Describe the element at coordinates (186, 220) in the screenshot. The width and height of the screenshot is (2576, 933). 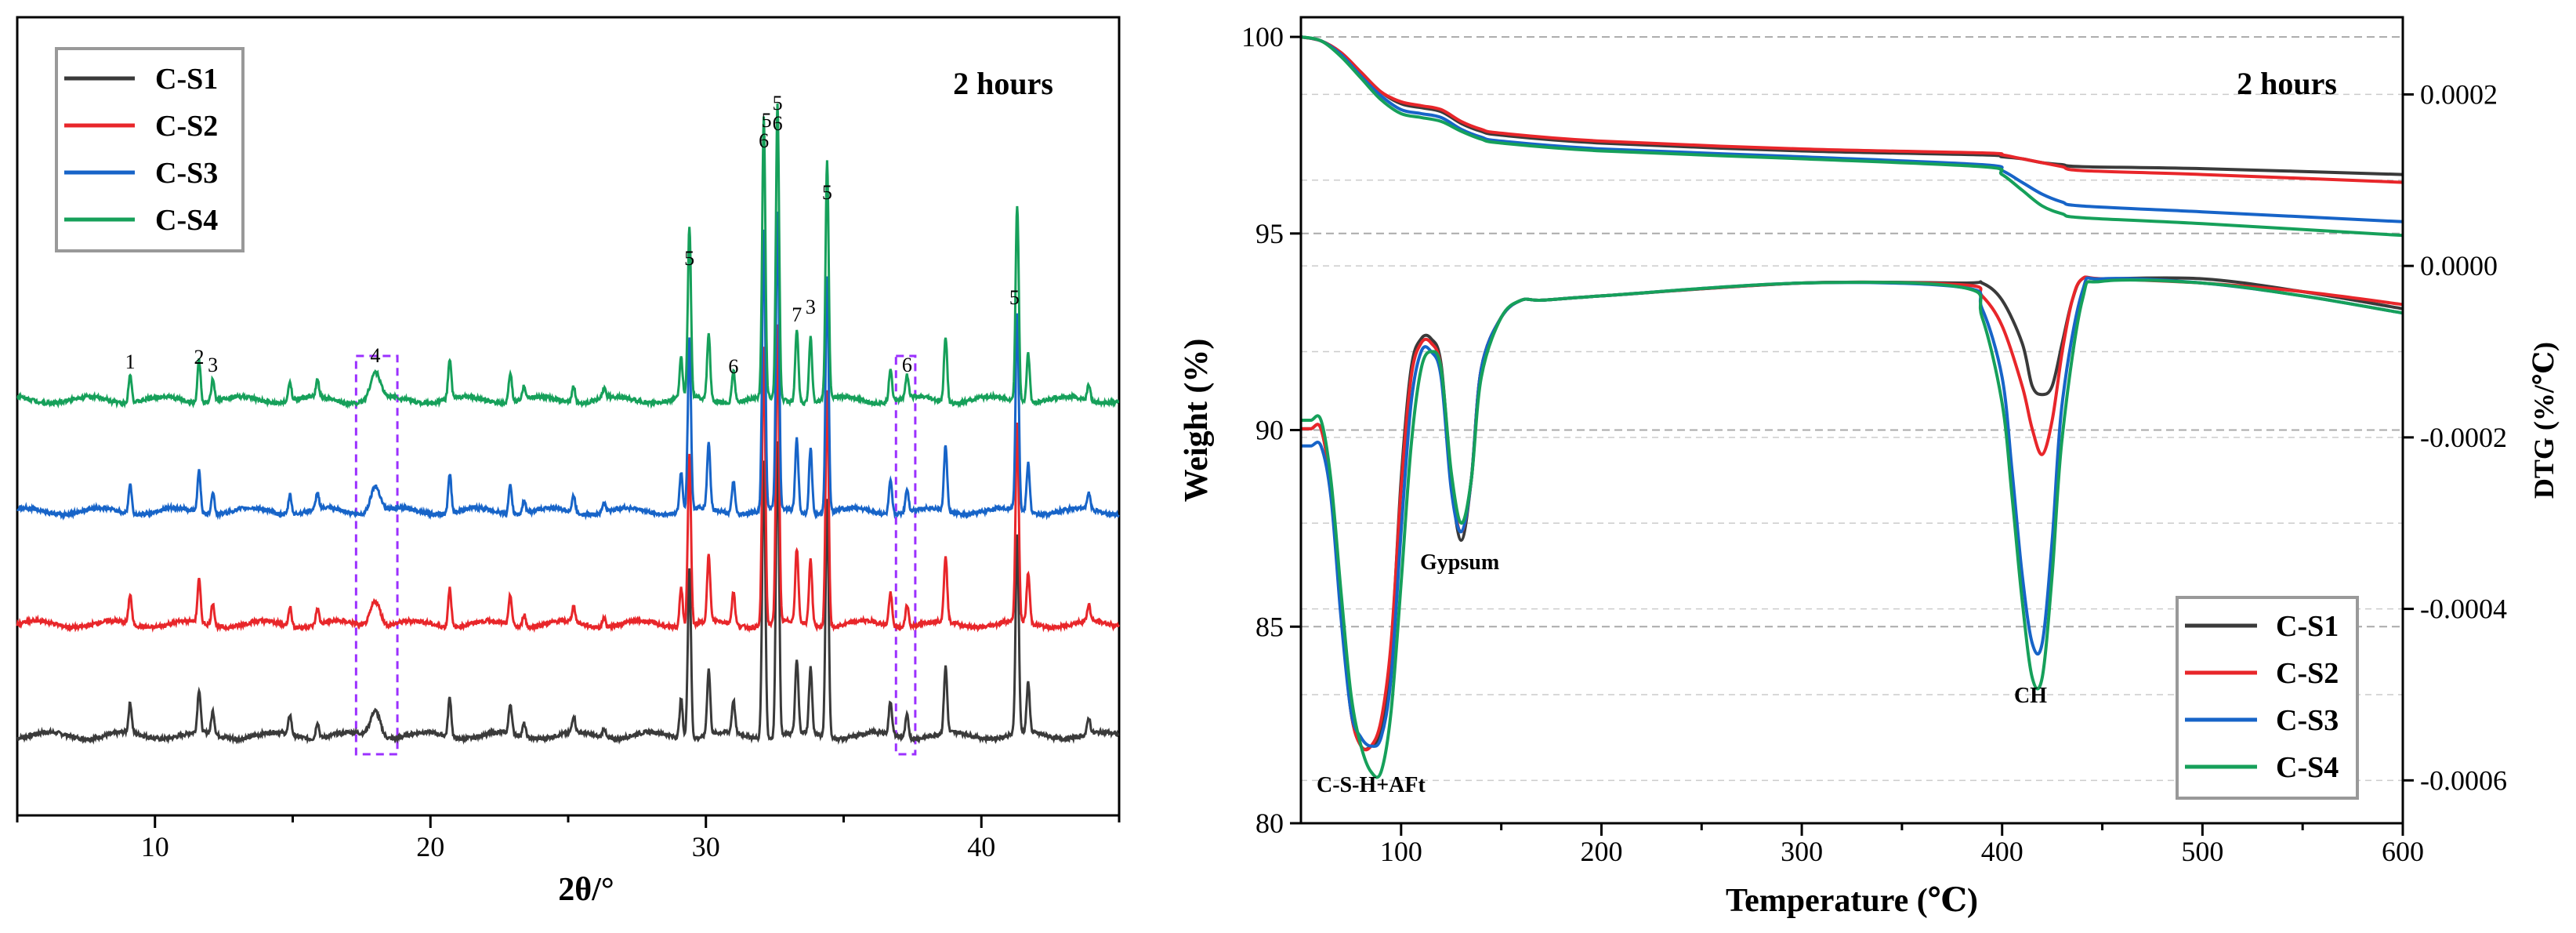
I see `xrd-legend-label-cs4: C-S4` at that location.